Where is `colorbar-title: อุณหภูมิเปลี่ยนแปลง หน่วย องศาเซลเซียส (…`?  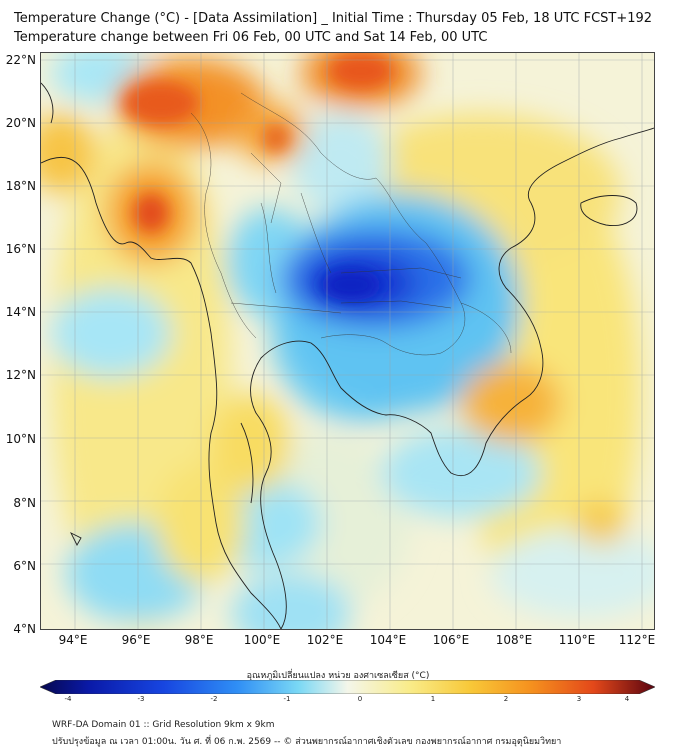
colorbar-title: อุณหภูมิเปลี่ยนแปลง หน่วย องศาเซลเซียส (… is located at coordinates (338, 676).